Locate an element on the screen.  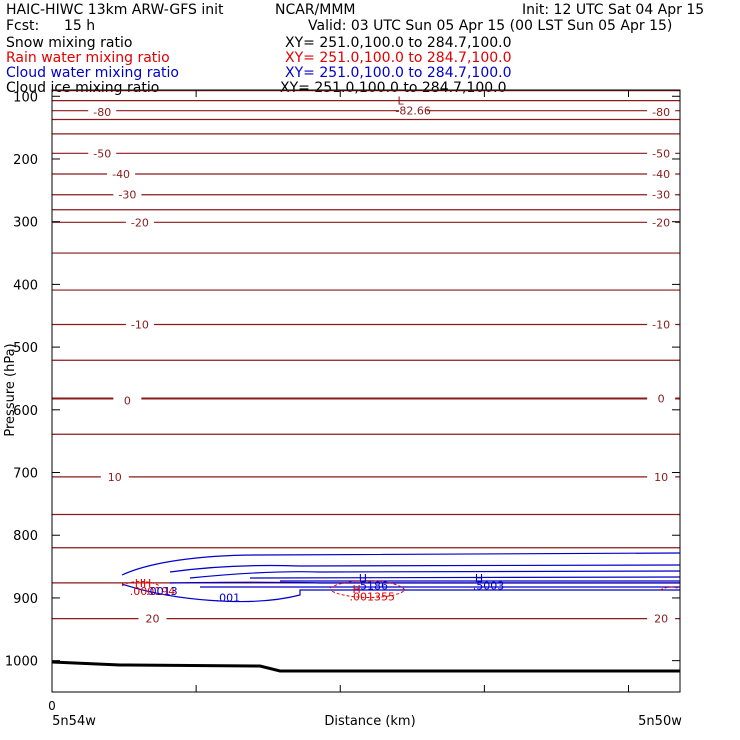
field-xy-rain: XY= 251.0,100.0 to 284.7,100.0 is located at coordinates (398, 58).